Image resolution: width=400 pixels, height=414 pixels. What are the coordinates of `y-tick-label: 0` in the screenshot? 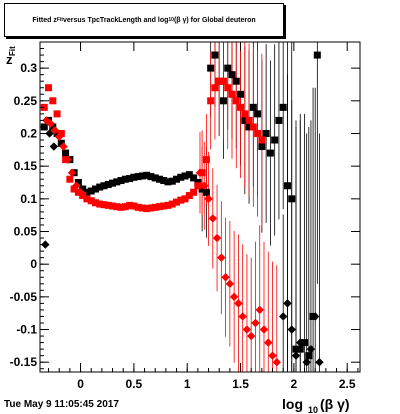 It's located at (33, 264).